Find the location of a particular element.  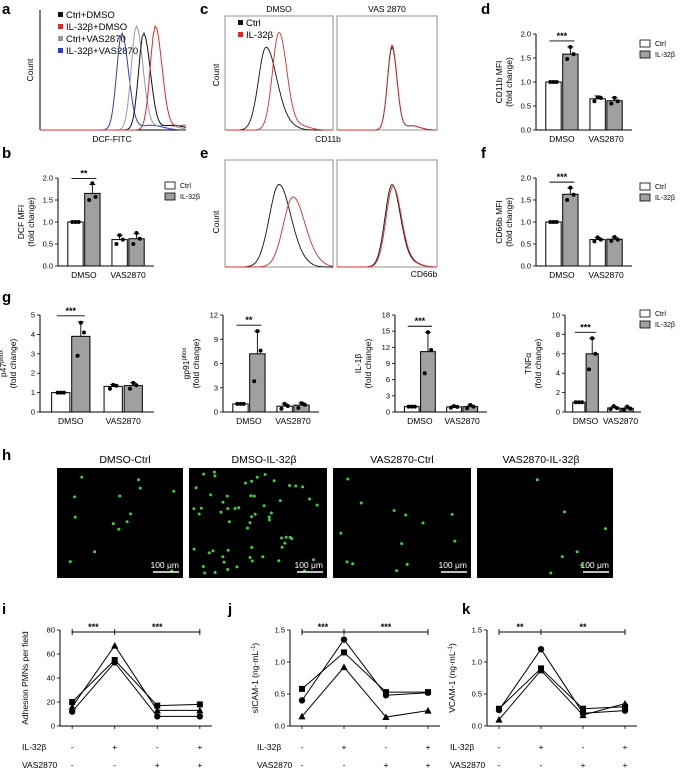

panel-label-b: b is located at coordinates (6, 153).